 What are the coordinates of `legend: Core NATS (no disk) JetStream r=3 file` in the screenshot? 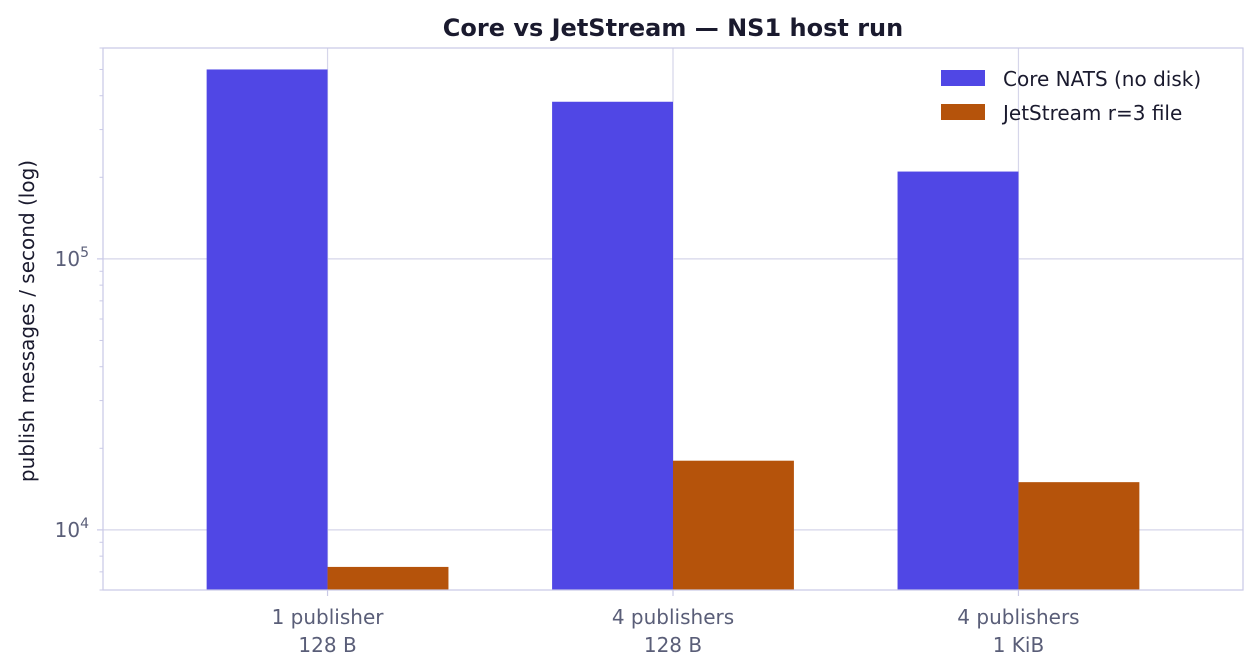 It's located at (1071, 96).